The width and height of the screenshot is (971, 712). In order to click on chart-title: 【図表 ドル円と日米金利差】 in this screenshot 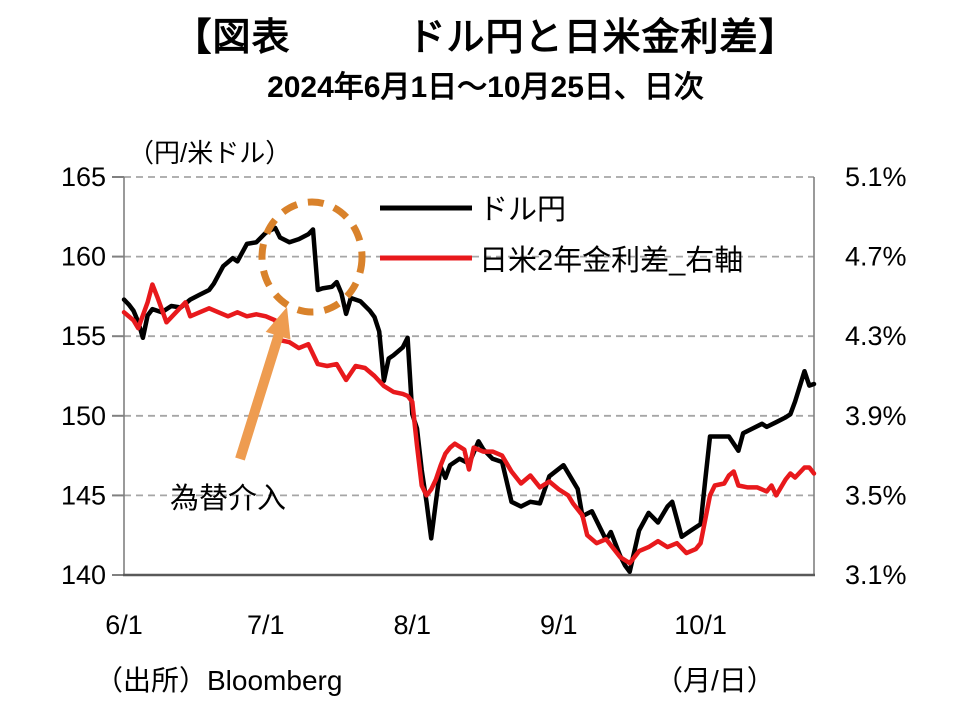, I will do `click(485, 38)`.